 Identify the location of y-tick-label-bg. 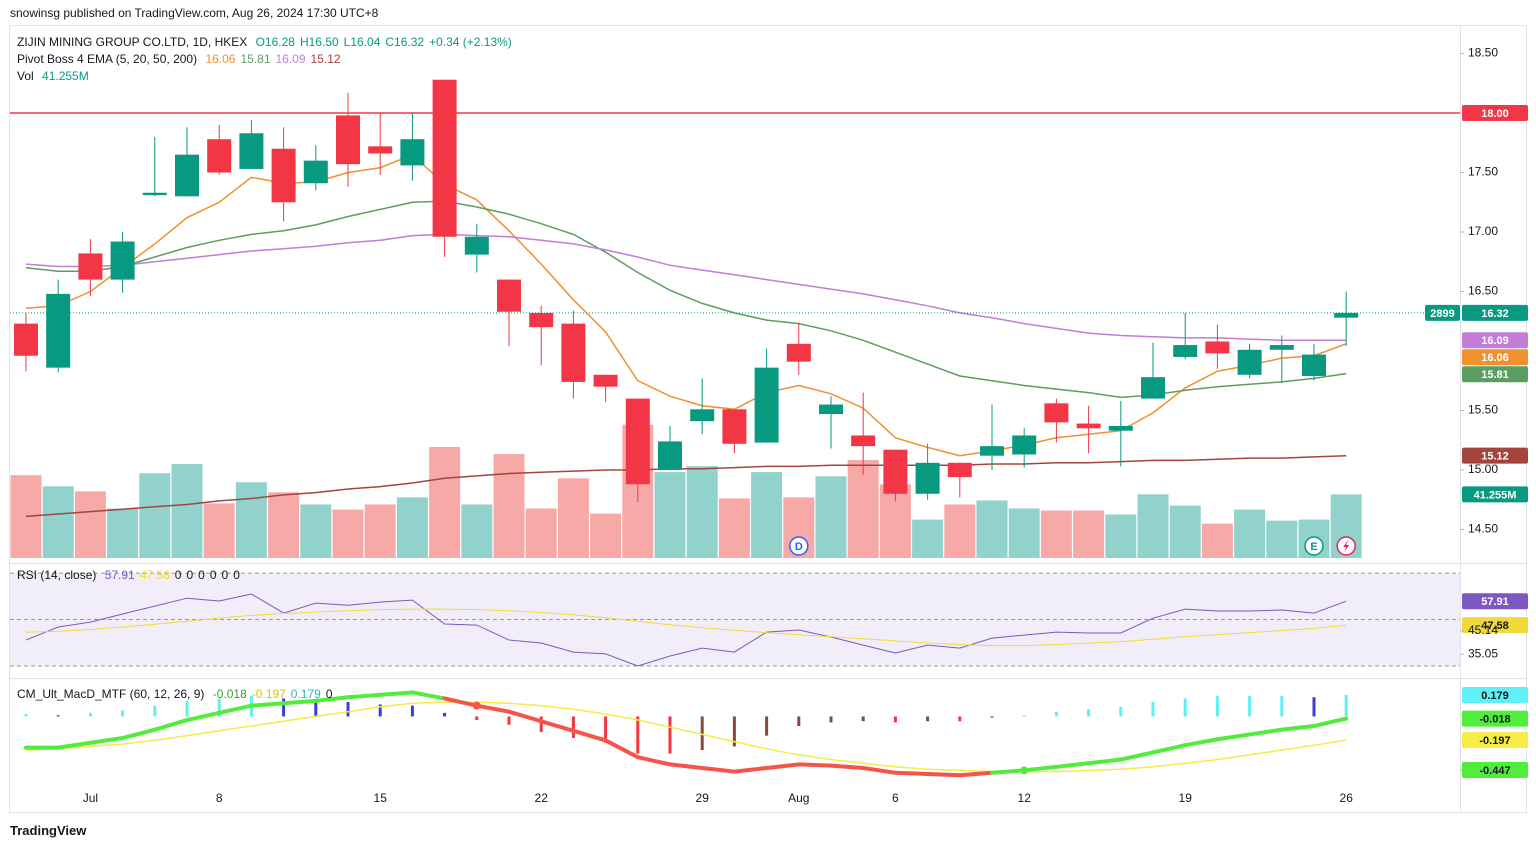
(1495, 770).